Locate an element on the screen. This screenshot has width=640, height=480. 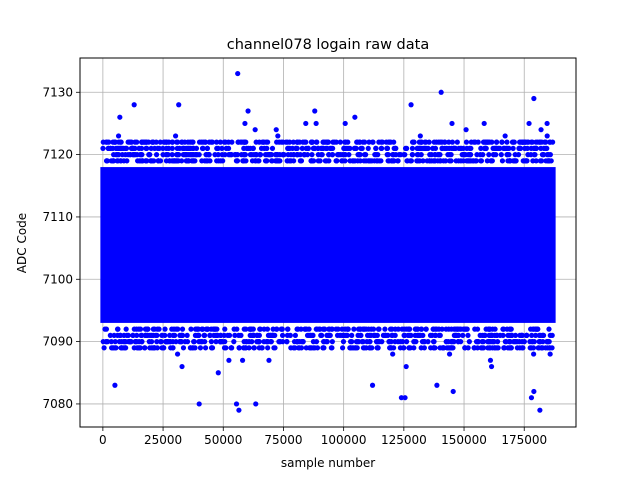
y-tick-label: 7100 is located at coordinates (57, 279).